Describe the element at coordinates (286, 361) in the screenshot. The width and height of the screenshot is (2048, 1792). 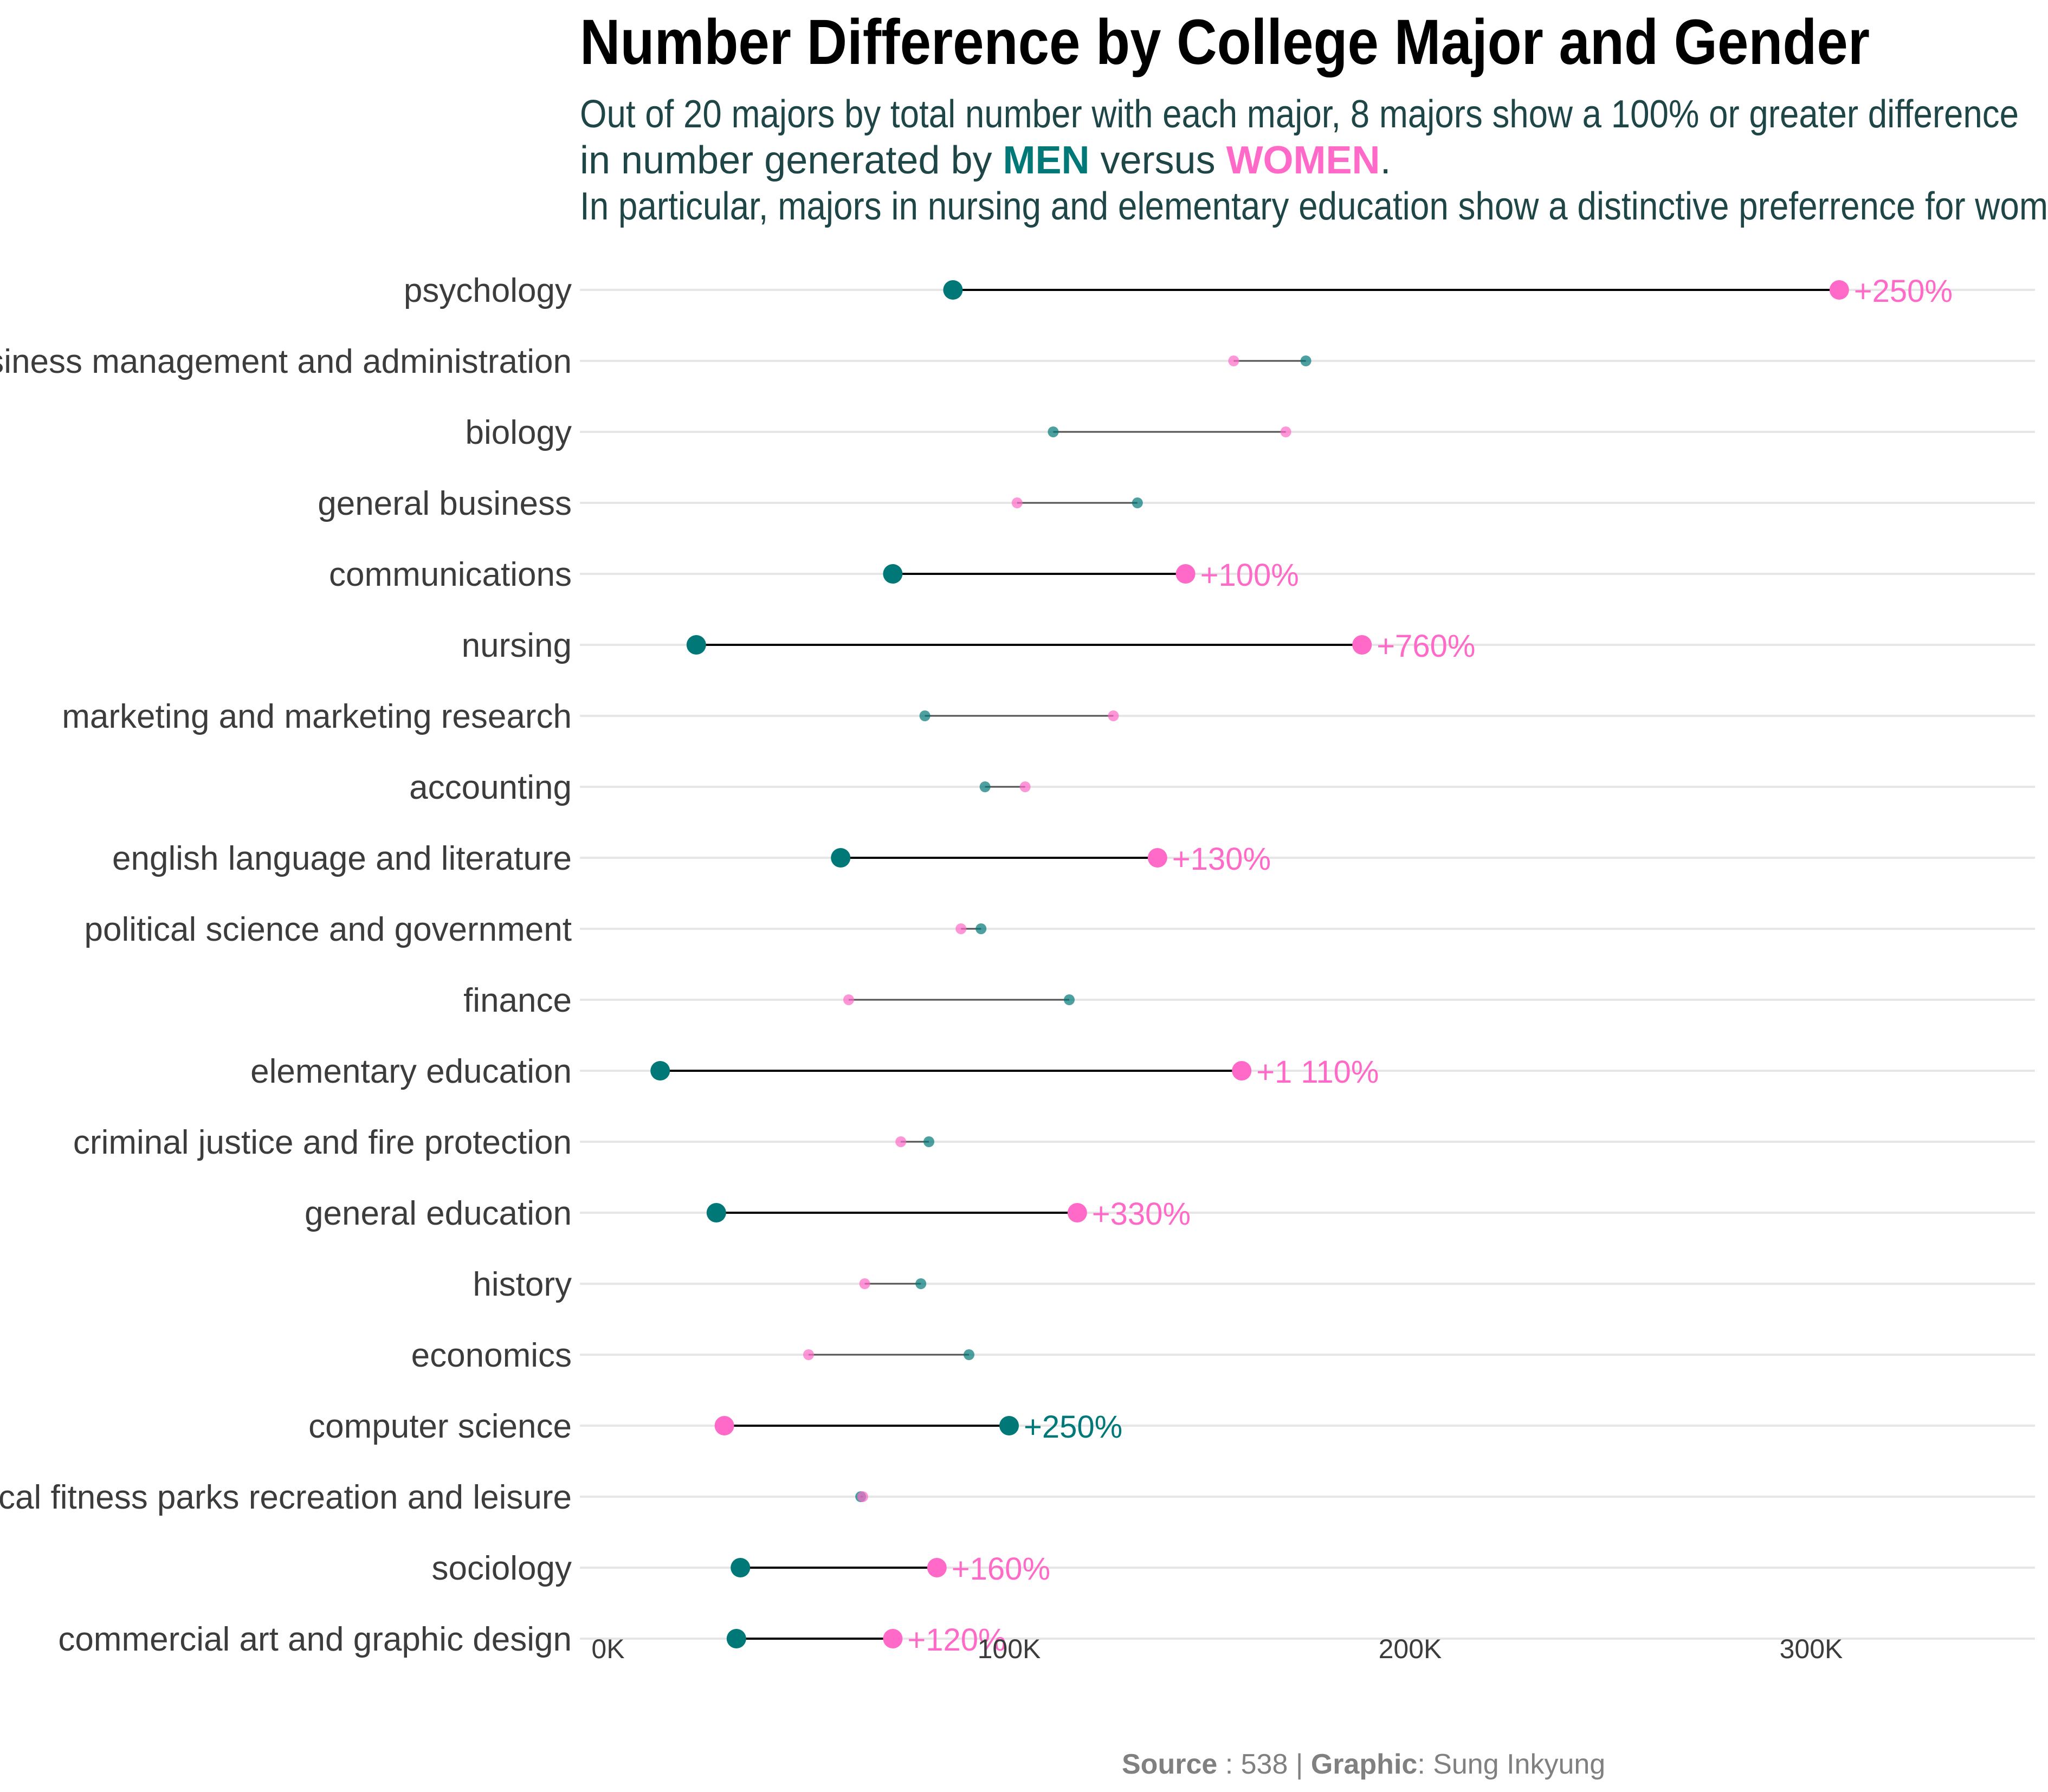
I see `y-axis-label: business management and administration` at that location.